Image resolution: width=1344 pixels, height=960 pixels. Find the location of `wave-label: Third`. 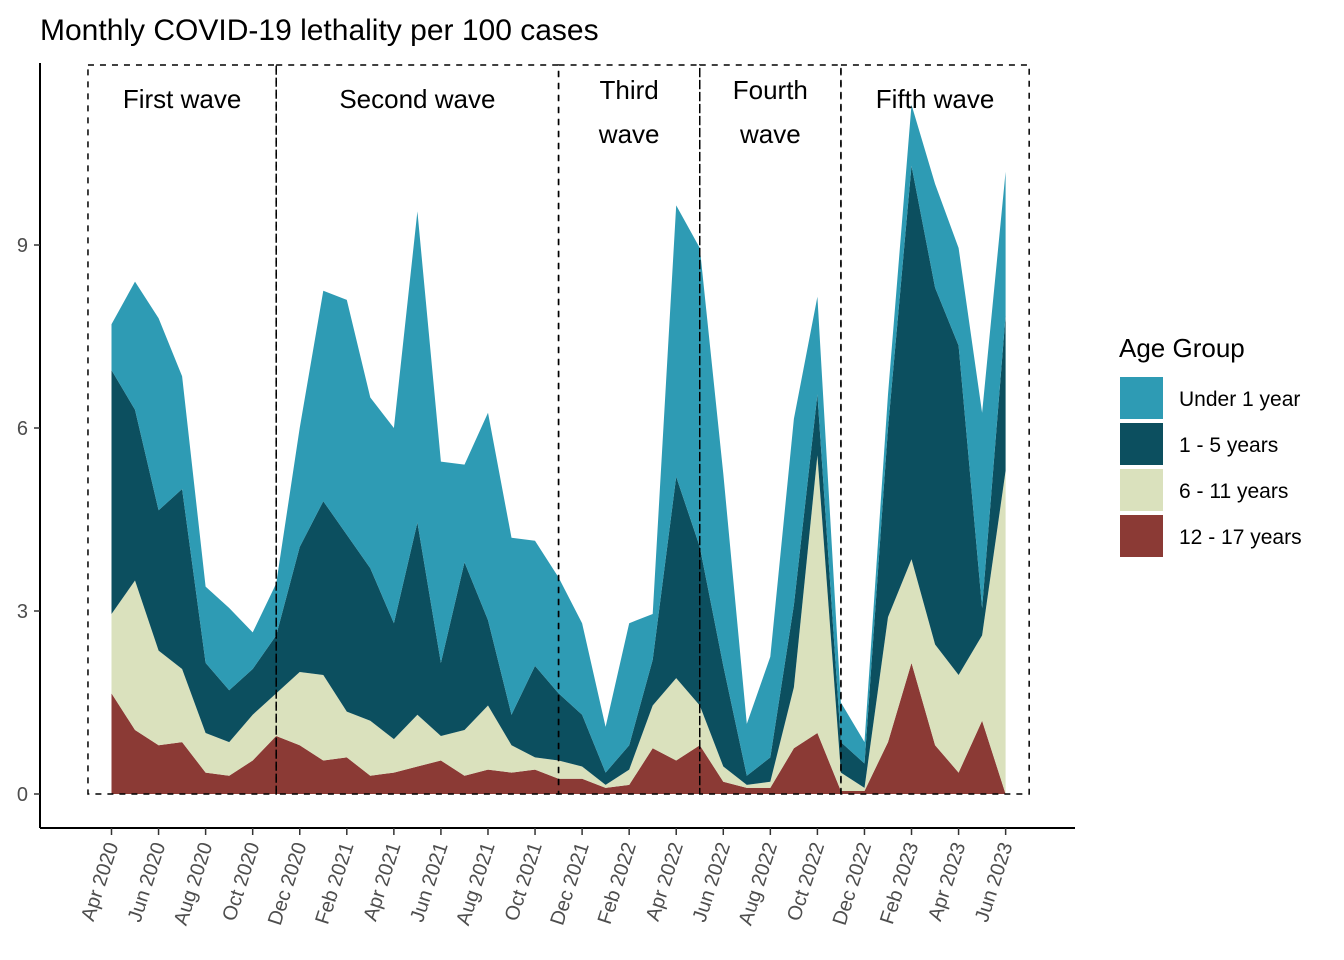

wave-label: Third is located at coordinates (629, 90).